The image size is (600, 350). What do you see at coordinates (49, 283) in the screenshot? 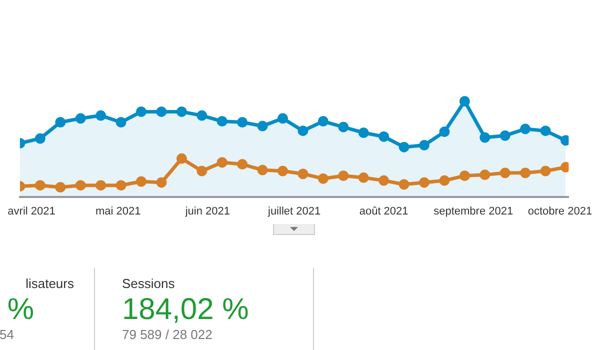
I see `text: lisateurs` at bounding box center [49, 283].